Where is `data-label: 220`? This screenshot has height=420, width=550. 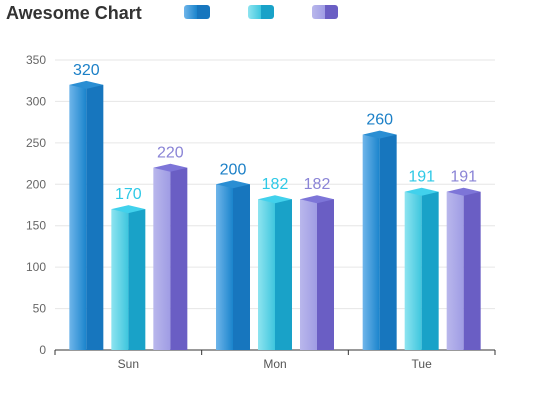
data-label: 220 is located at coordinates (170, 153).